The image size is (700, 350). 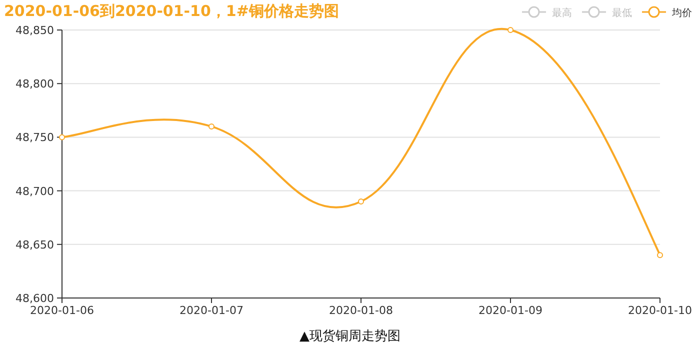 I want to click on x-tick-label: 2020-01-09, so click(x=510, y=310).